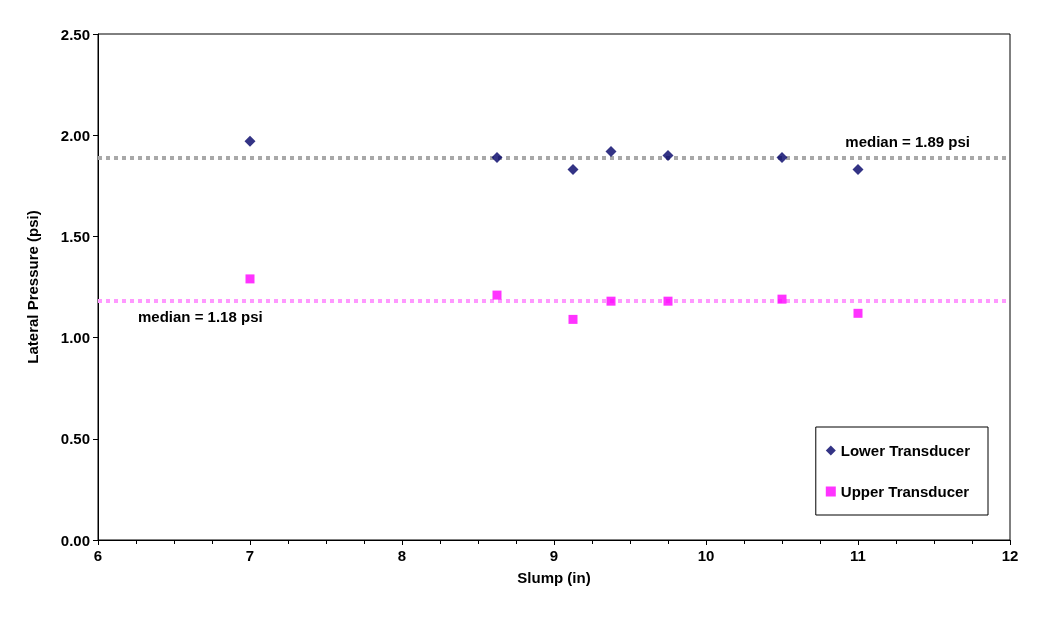 This screenshot has width=1040, height=620. Describe the element at coordinates (402, 555) in the screenshot. I see `x-tick-label: 8` at that location.